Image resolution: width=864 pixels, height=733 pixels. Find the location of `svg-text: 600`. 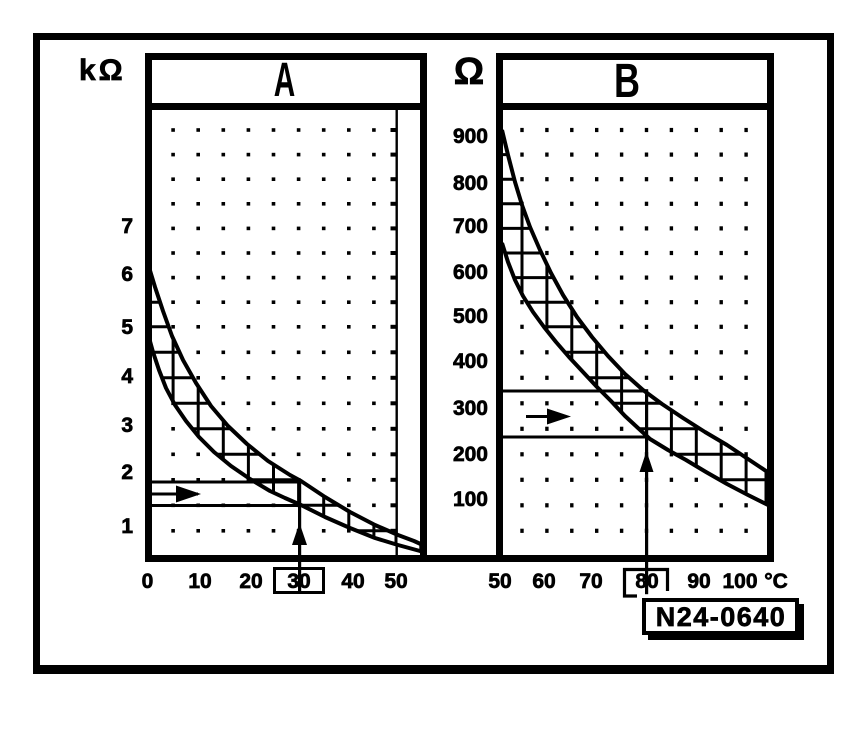

svg-text: 600 is located at coordinates (470, 272).